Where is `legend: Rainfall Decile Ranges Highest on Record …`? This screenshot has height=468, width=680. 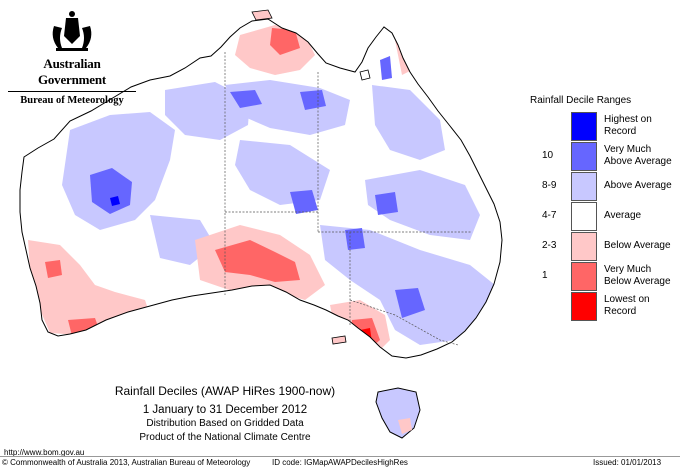
legend: Rainfall Decile Ranges Highest on Record … is located at coordinates (604, 208).